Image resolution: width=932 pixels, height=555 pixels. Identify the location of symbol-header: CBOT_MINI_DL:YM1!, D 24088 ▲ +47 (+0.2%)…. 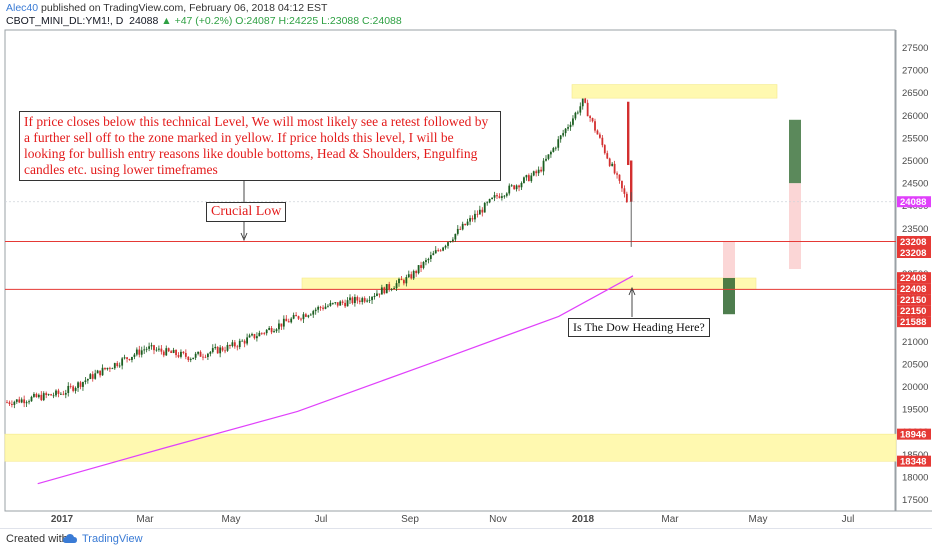
(204, 21).